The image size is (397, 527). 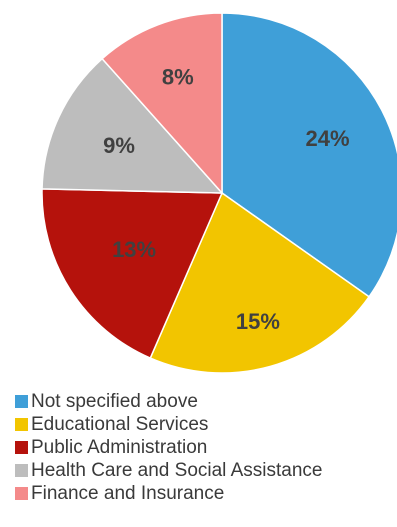 I want to click on legend-label: Finance and Insurance, so click(x=128, y=493).